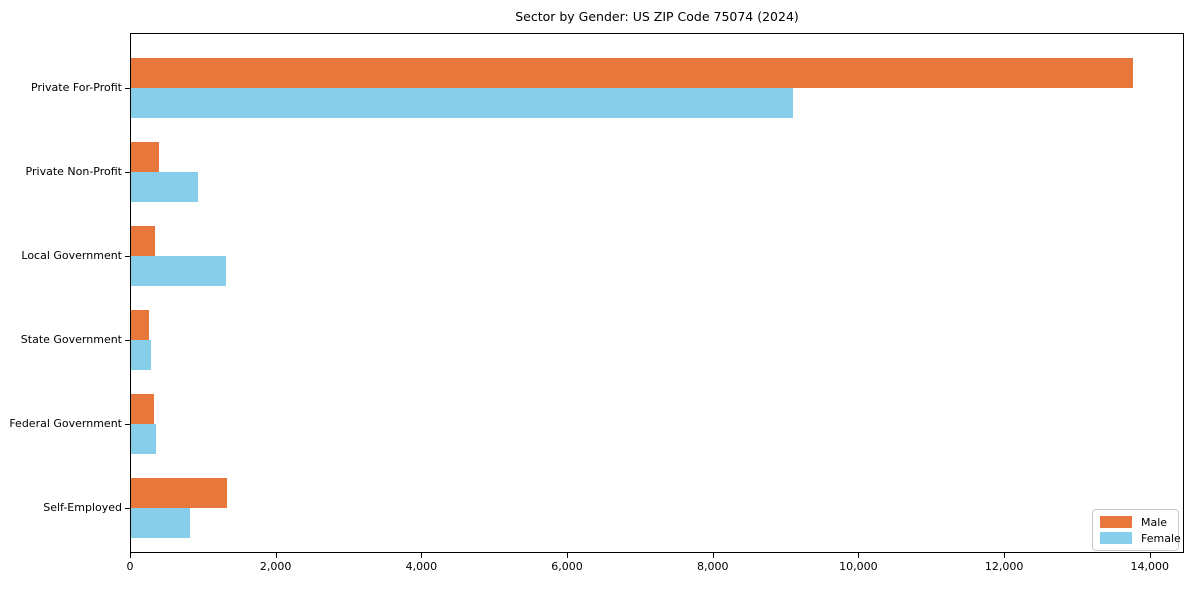 This screenshot has width=1200, height=600. Describe the element at coordinates (1161, 538) in the screenshot. I see `legend-label-female: Female` at that location.